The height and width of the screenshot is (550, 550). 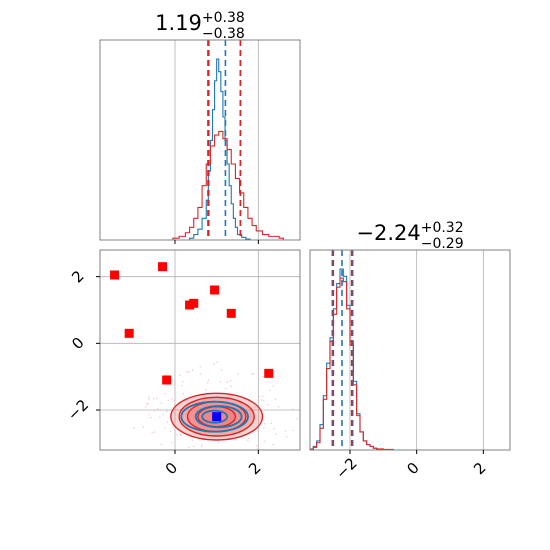 I want to click on histogram-steps, so click(x=228, y=149).